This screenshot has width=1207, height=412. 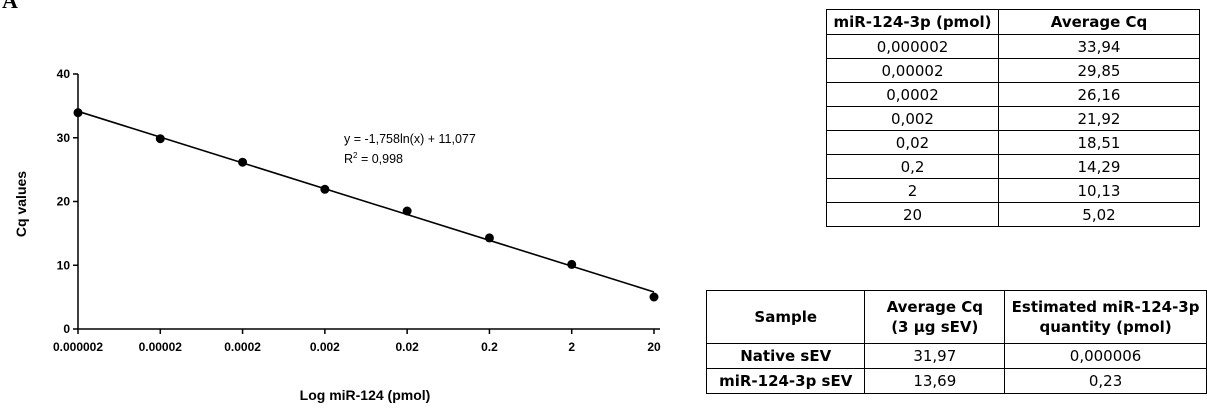 I want to click on samples-cell-estimated: 0,000006, so click(x=1105, y=356).